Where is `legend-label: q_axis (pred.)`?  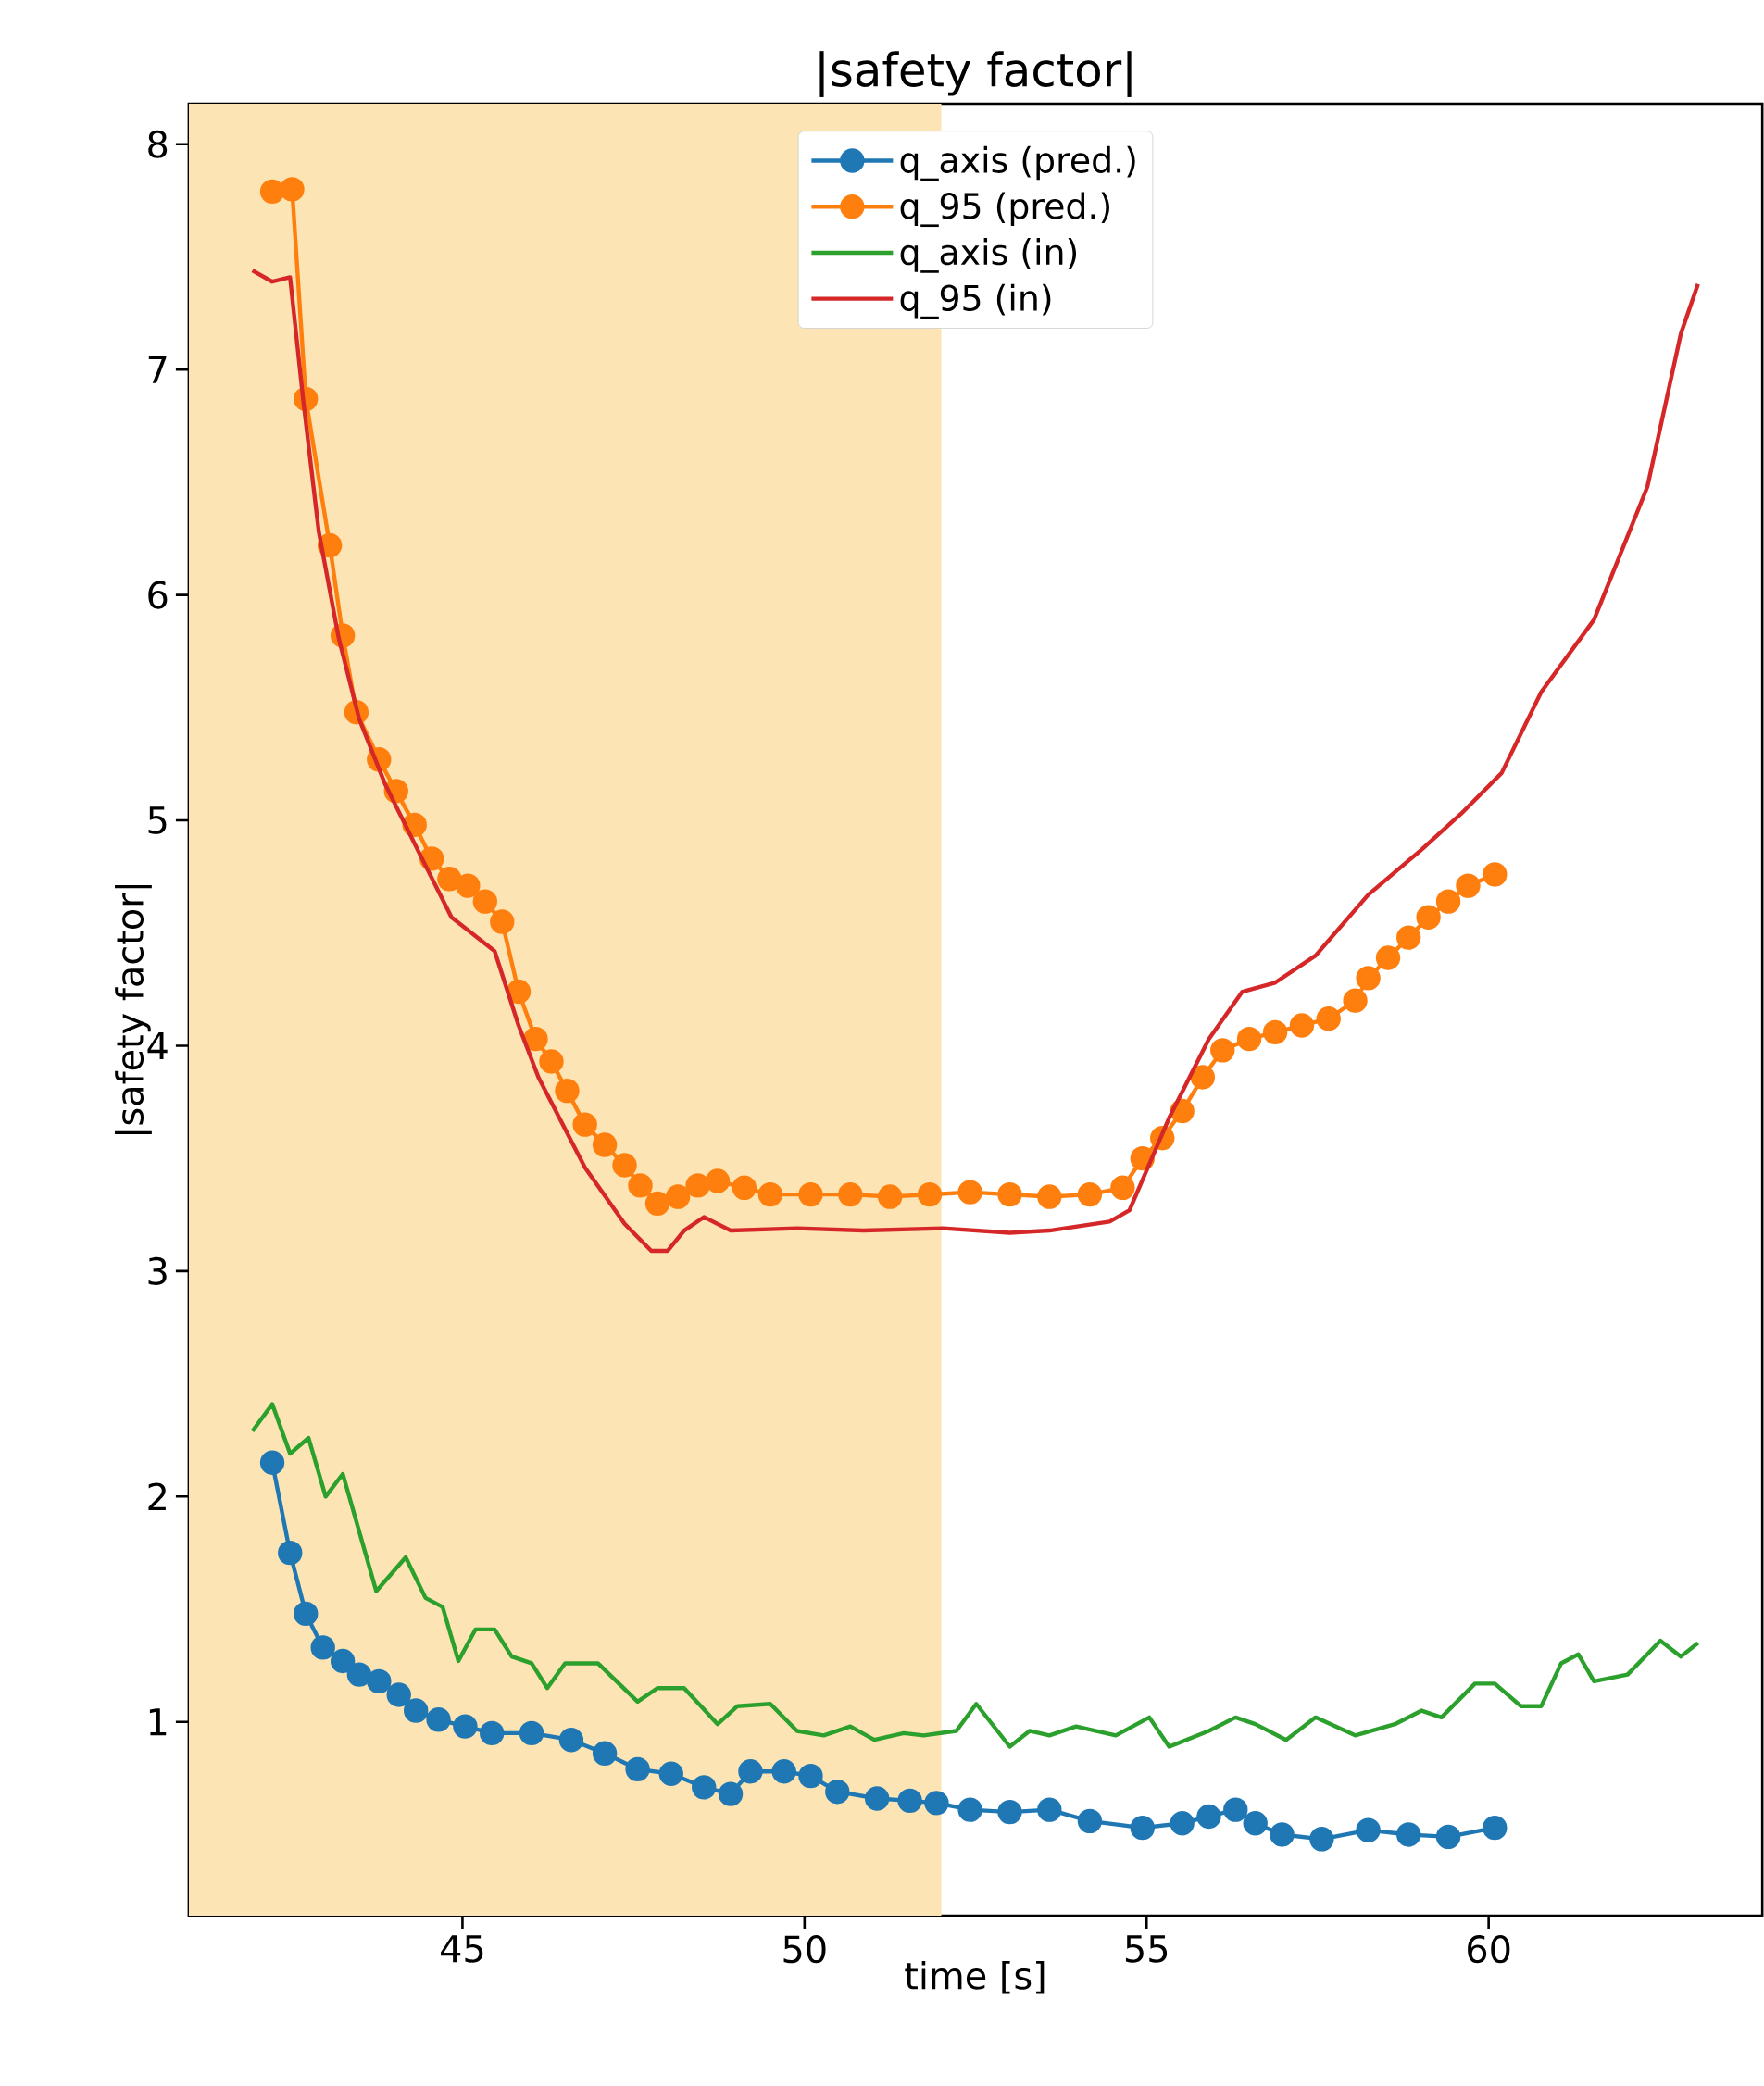 legend-label: q_axis (pred.) is located at coordinates (1018, 163).